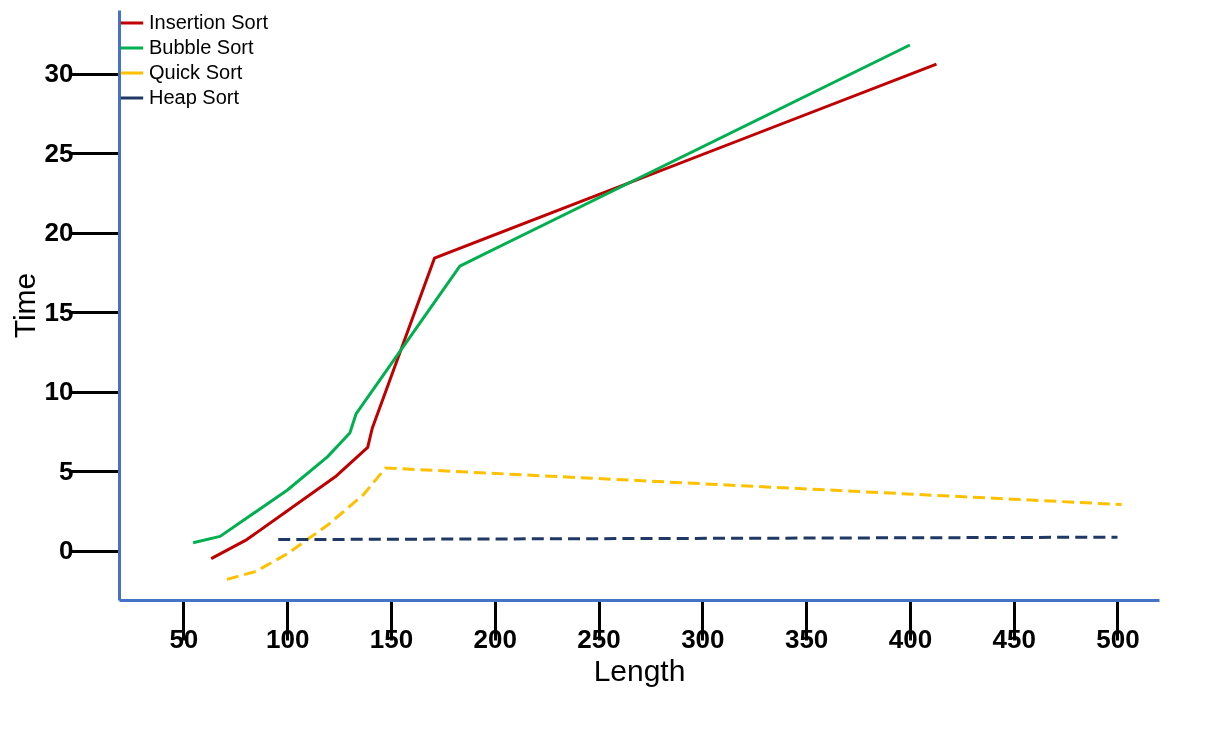  I want to click on x-tick-label: 100, so click(287, 638).